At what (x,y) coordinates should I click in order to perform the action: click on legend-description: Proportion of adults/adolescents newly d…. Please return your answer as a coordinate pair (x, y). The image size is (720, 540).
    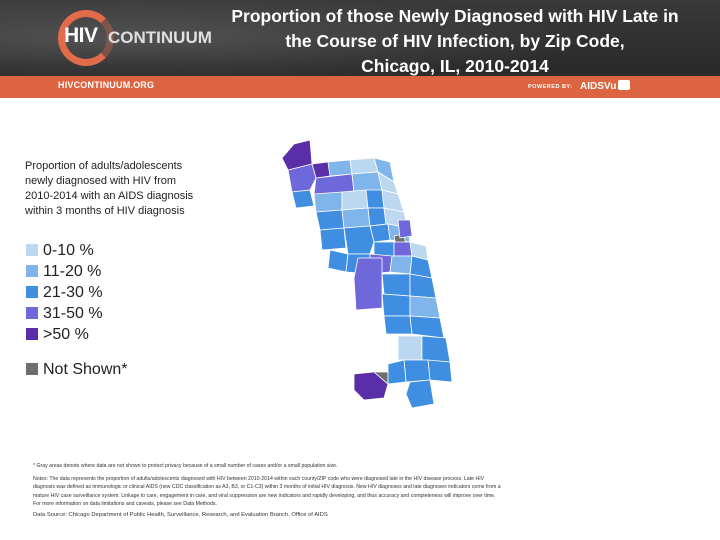
    Looking at the image, I should click on (109, 188).